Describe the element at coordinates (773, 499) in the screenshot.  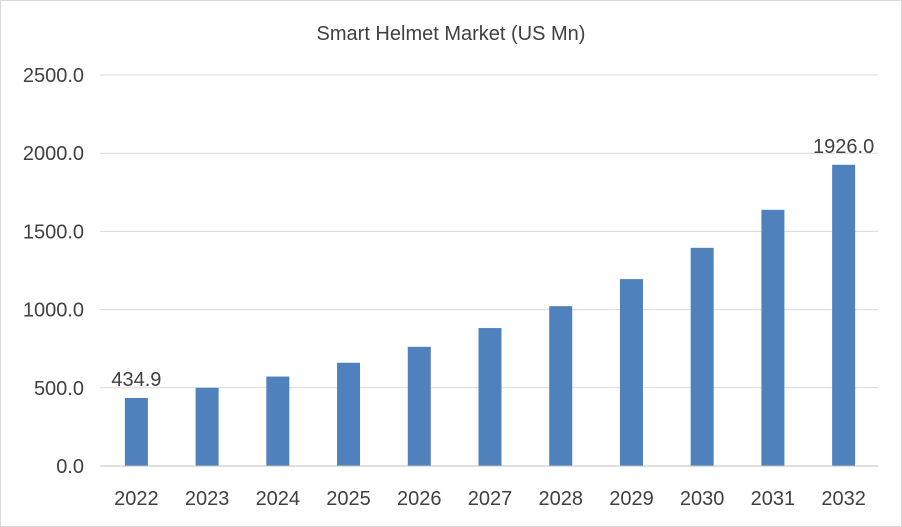
I see `x-tick-label: 2031` at that location.